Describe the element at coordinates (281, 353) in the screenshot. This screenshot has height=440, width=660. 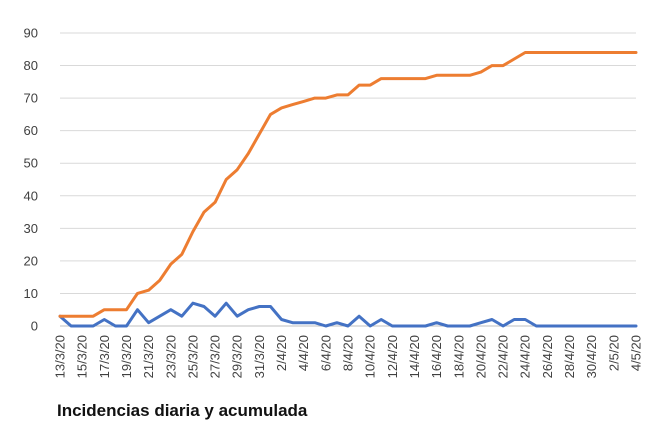
I see `x-tick-label: 2/4/20` at that location.